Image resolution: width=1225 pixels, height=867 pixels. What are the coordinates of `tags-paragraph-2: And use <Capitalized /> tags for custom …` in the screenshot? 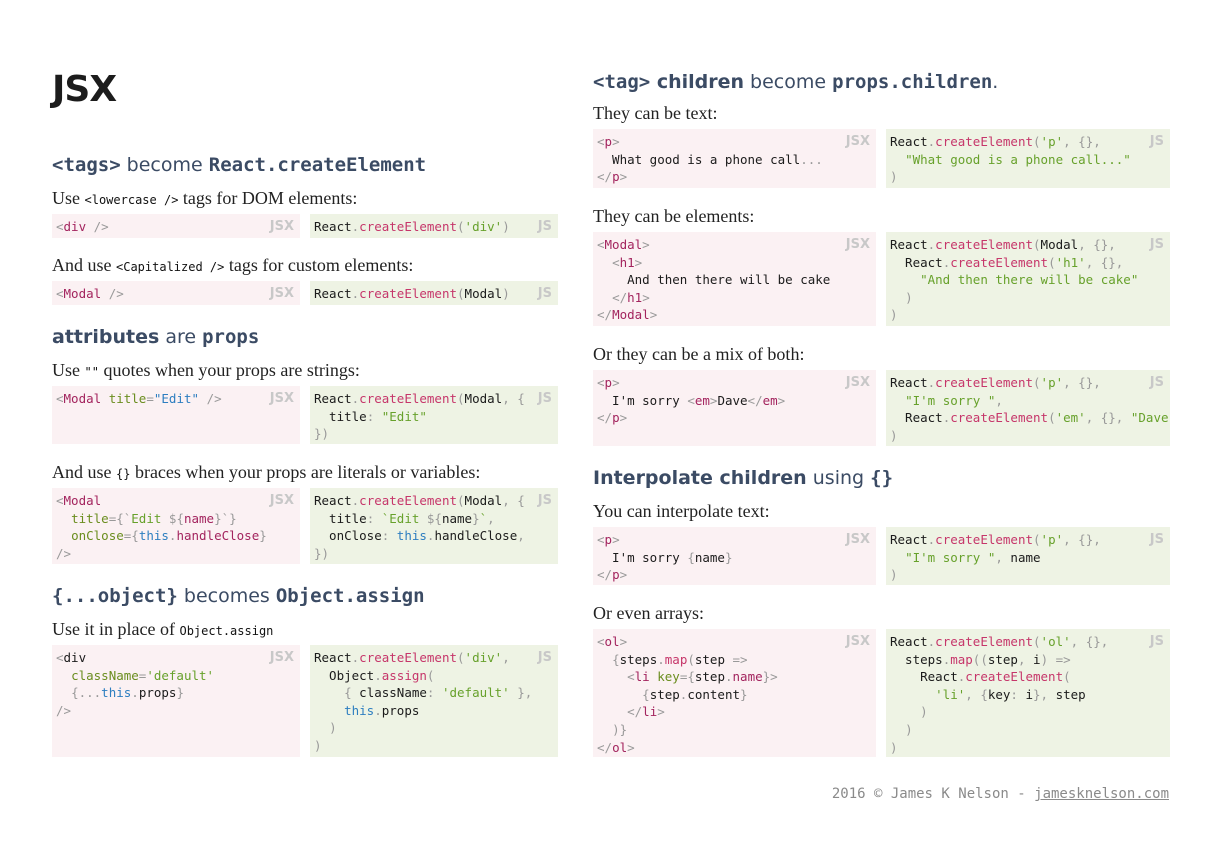 It's located at (233, 265).